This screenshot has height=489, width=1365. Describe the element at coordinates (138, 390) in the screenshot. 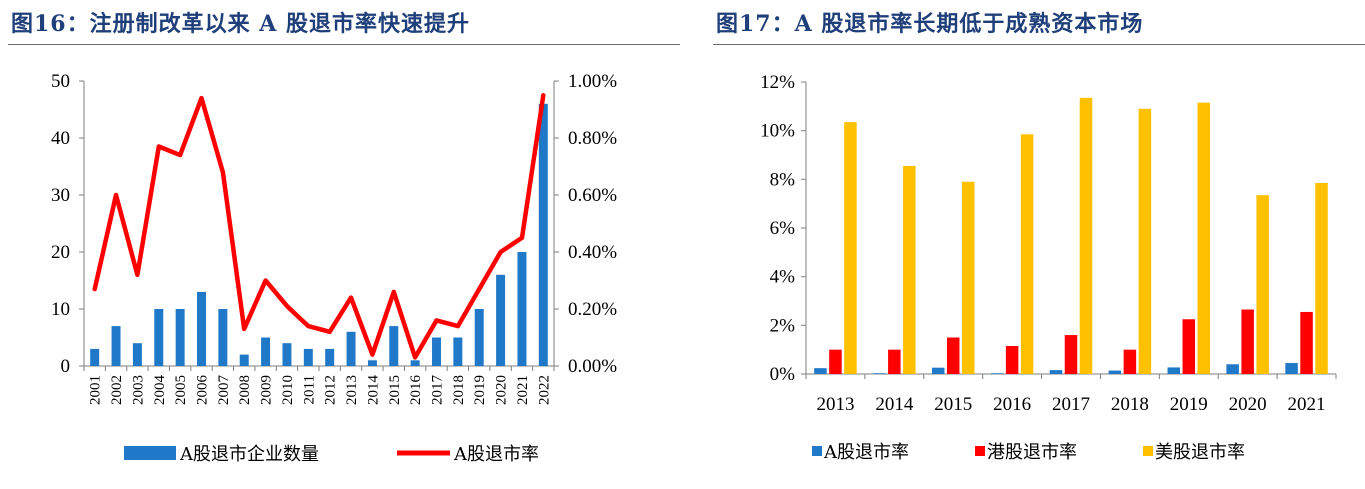

I see `x-tick-label: 2003` at that location.